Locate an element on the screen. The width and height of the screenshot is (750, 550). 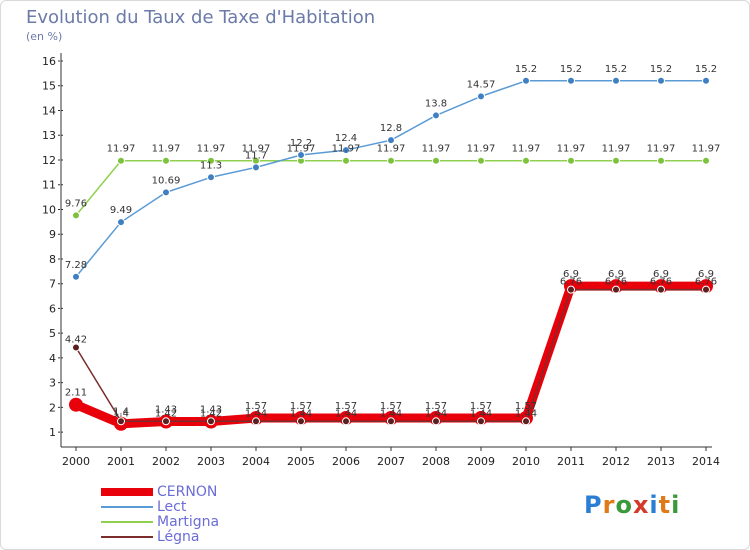
x-tick-label: 2001 is located at coordinates (121, 461).